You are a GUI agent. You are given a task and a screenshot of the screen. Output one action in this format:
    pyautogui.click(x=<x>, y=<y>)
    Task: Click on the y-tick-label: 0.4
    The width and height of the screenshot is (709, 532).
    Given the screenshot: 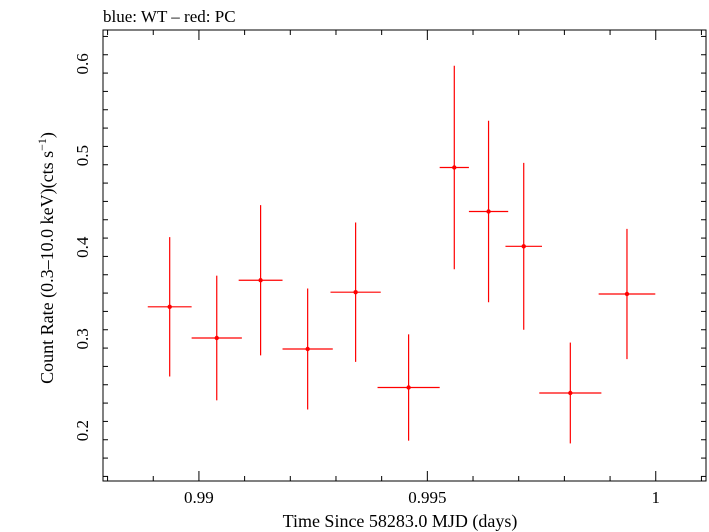 What is the action you would take?
    pyautogui.click(x=82, y=247)
    